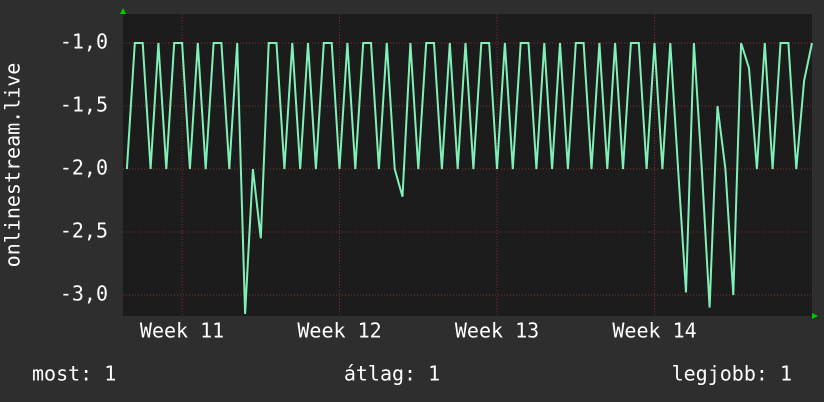 The width and height of the screenshot is (824, 402). I want to click on x-tick-label: Week 14, so click(654, 331).